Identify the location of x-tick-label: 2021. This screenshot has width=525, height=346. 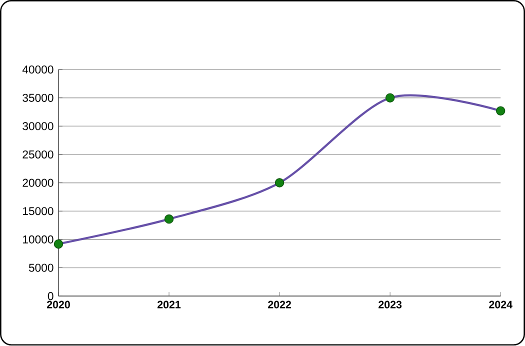
(169, 305).